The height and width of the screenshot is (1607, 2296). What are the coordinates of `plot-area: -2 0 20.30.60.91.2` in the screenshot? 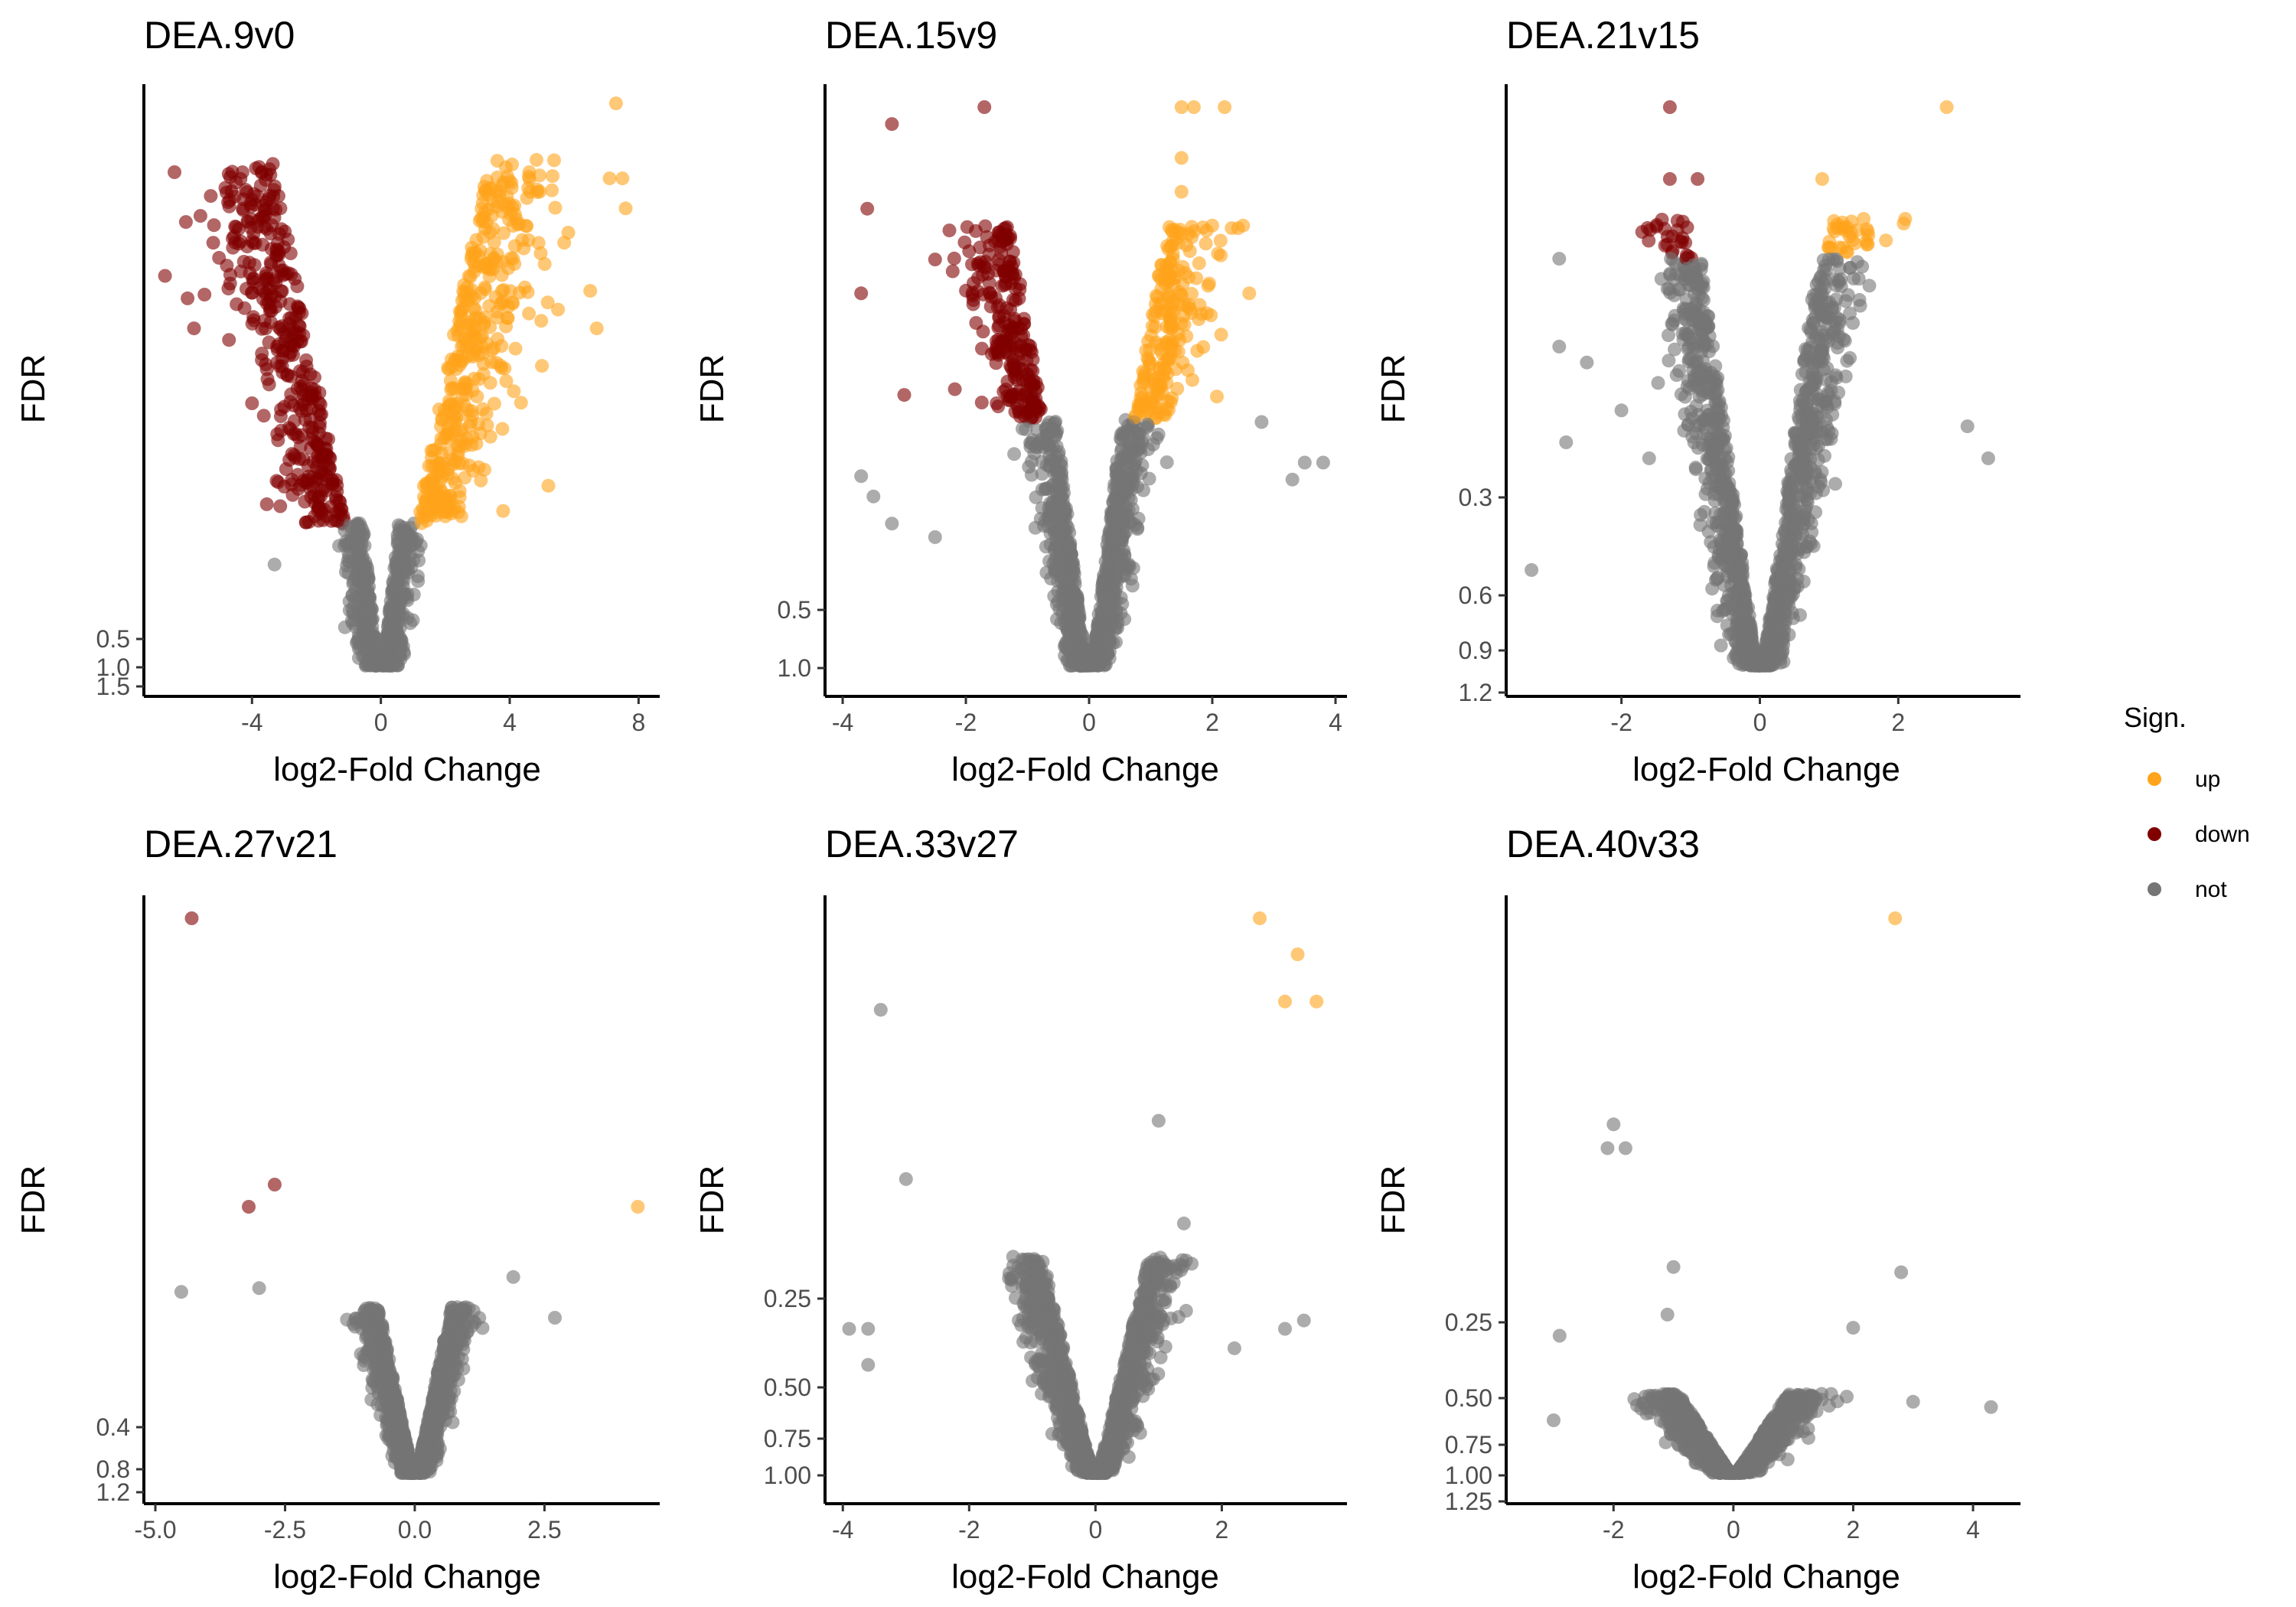 It's located at (1739, 410).